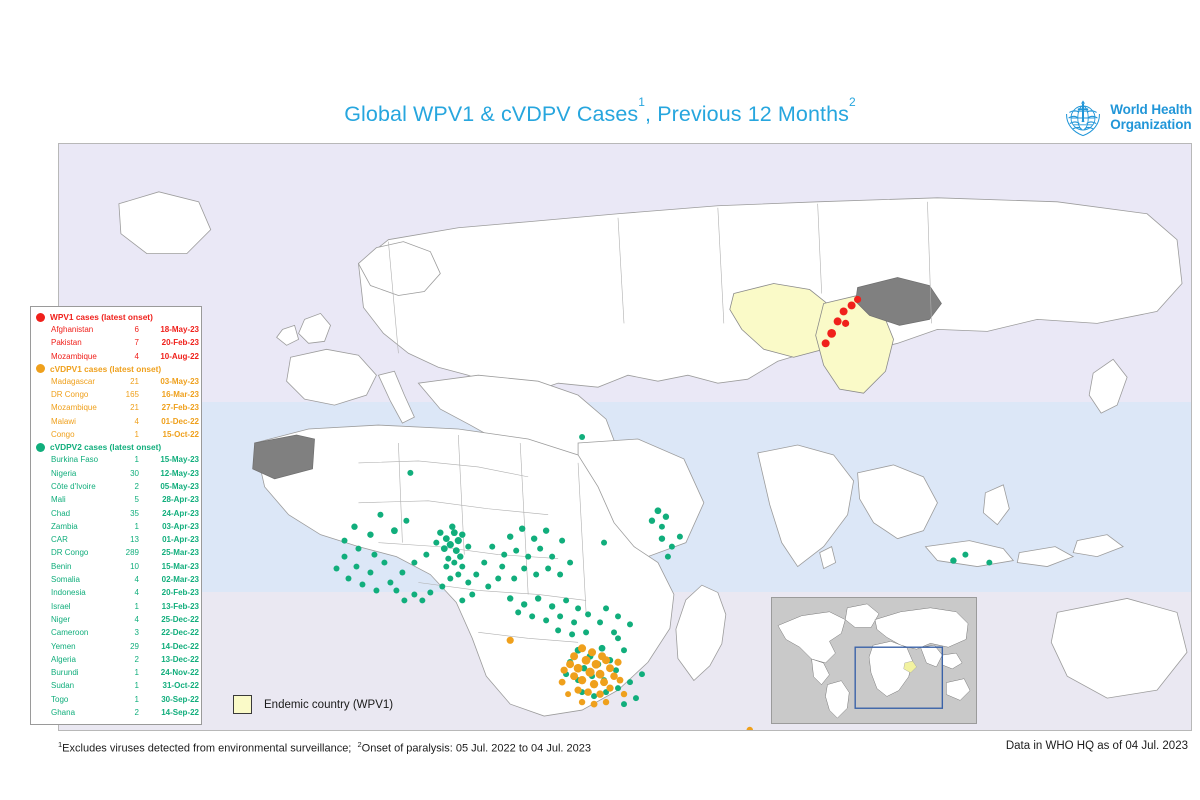 Image resolution: width=1200 pixels, height=800 pixels. What do you see at coordinates (72, 329) in the screenshot?
I see `legend-country-name: Afghanistan` at bounding box center [72, 329].